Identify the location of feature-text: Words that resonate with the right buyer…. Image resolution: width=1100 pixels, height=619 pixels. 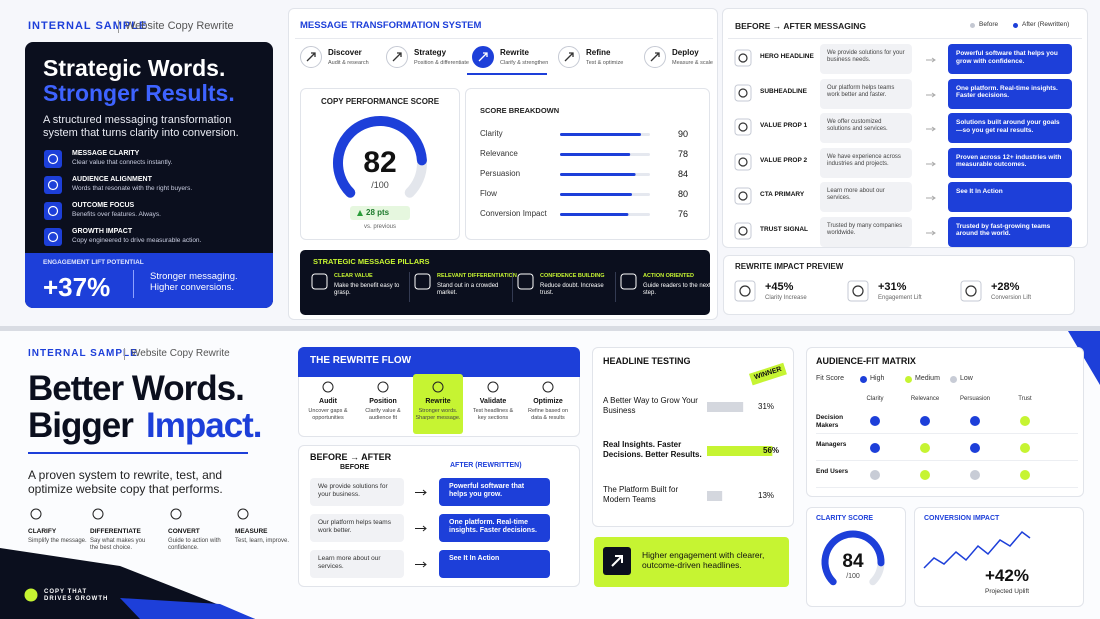
(132, 188).